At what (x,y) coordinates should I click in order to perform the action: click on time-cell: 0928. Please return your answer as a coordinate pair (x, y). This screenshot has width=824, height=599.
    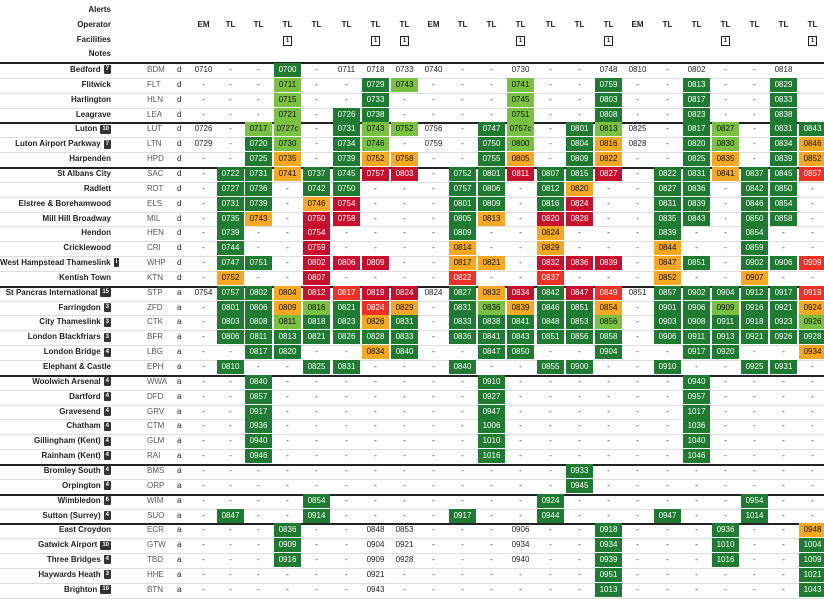
    Looking at the image, I should click on (811, 337).